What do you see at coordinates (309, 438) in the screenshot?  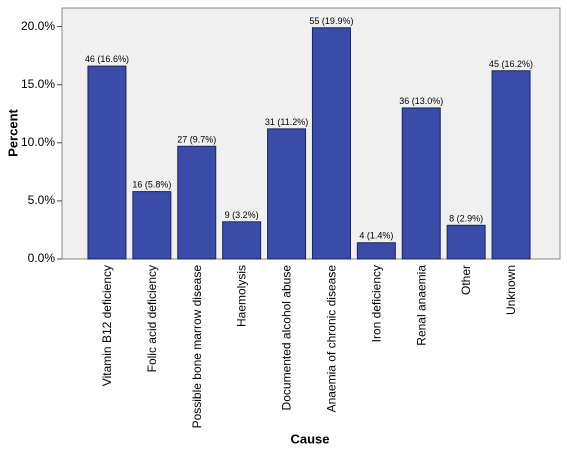 I see `x-axis-label: Cause` at bounding box center [309, 438].